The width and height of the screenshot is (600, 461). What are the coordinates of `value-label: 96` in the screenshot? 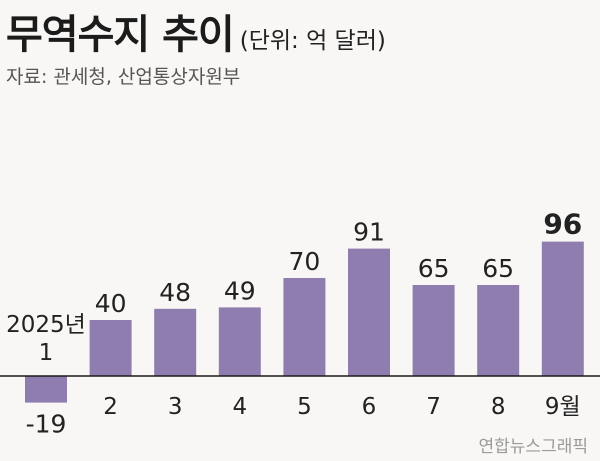 It's located at (562, 224).